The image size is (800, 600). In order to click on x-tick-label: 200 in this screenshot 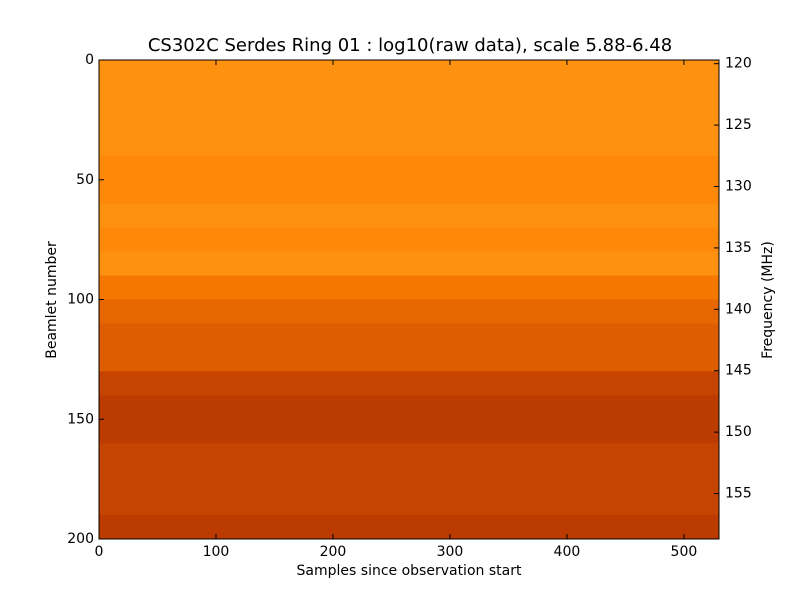, I will do `click(333, 552)`.